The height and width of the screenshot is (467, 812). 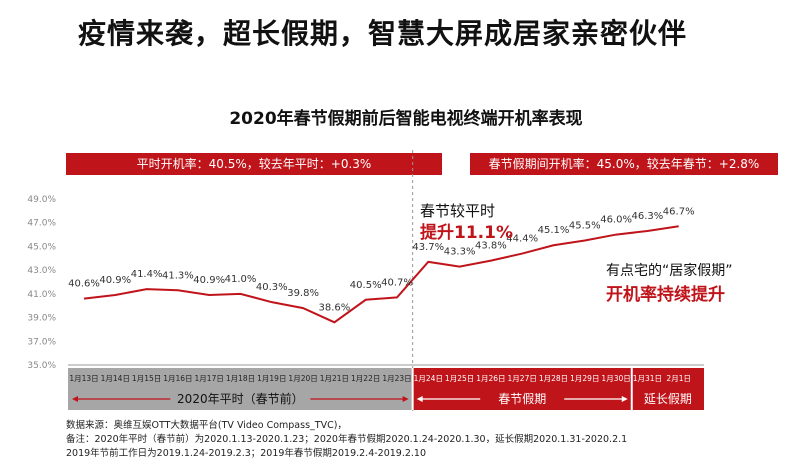 What do you see at coordinates (303, 293) in the screenshot?
I see `data-label: 39.8%` at bounding box center [303, 293].